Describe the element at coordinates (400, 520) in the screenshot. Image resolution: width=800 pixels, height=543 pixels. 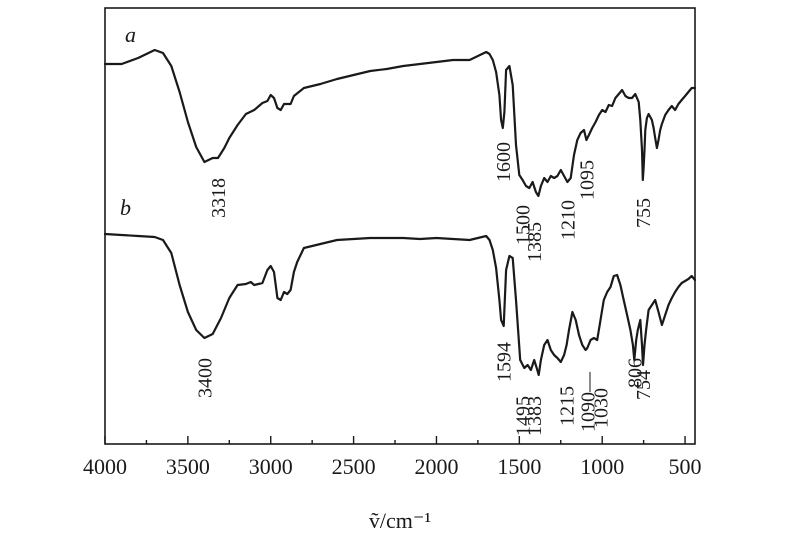
I see `x-axis-title: ṽ/cm⁻¹` at that location.